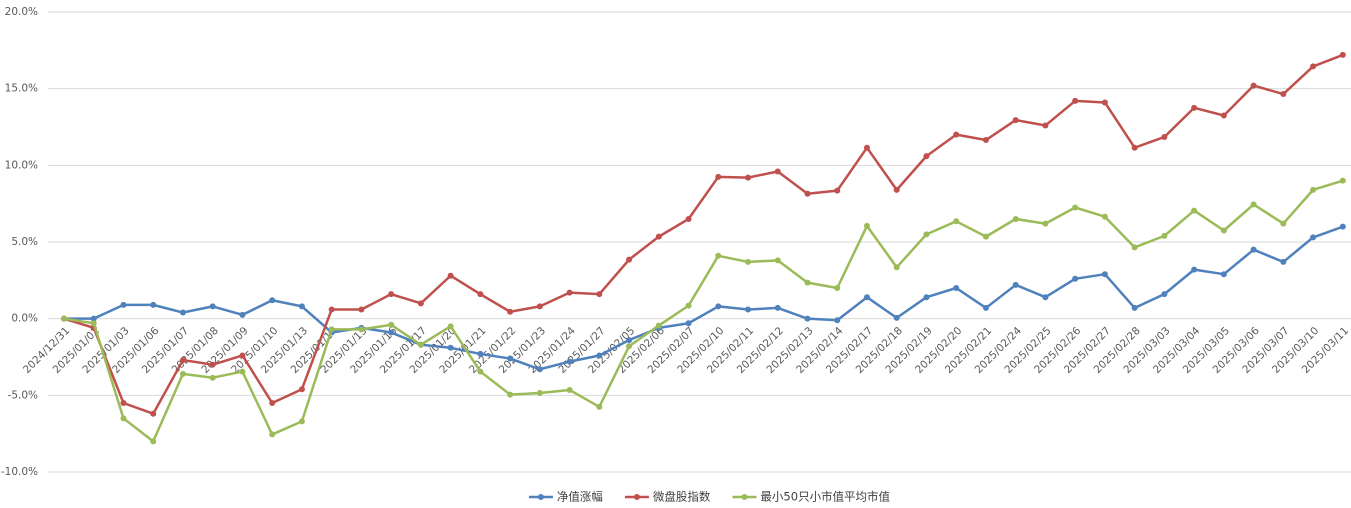  I want to click on y-tick-label: 0.0%, so click(24, 319).